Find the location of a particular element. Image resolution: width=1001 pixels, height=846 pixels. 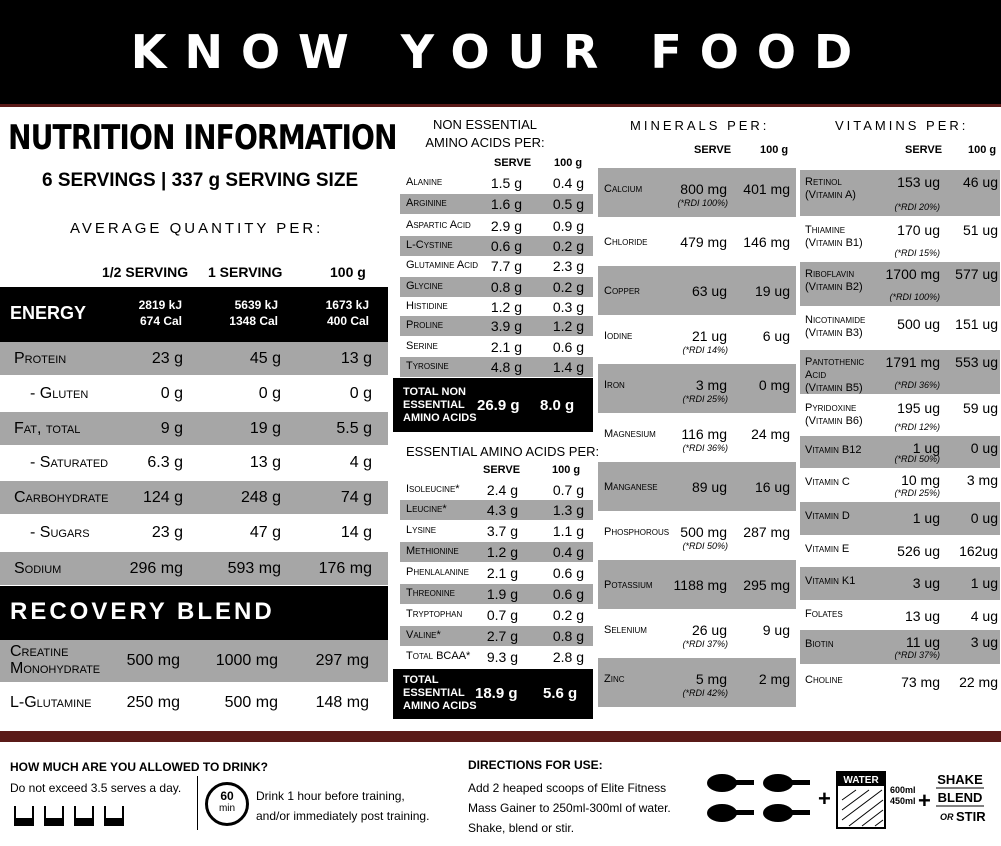

drink-title: HOW MUCH ARE YOU ALLOWED TO DRINK? is located at coordinates (139, 767).